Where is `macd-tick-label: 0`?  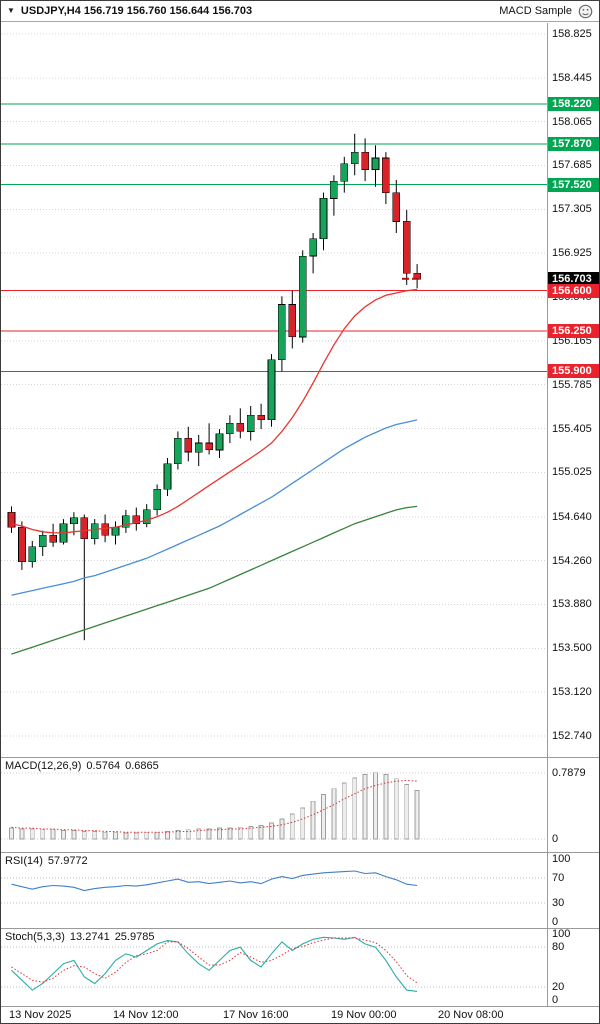
macd-tick-label: 0 is located at coordinates (555, 839).